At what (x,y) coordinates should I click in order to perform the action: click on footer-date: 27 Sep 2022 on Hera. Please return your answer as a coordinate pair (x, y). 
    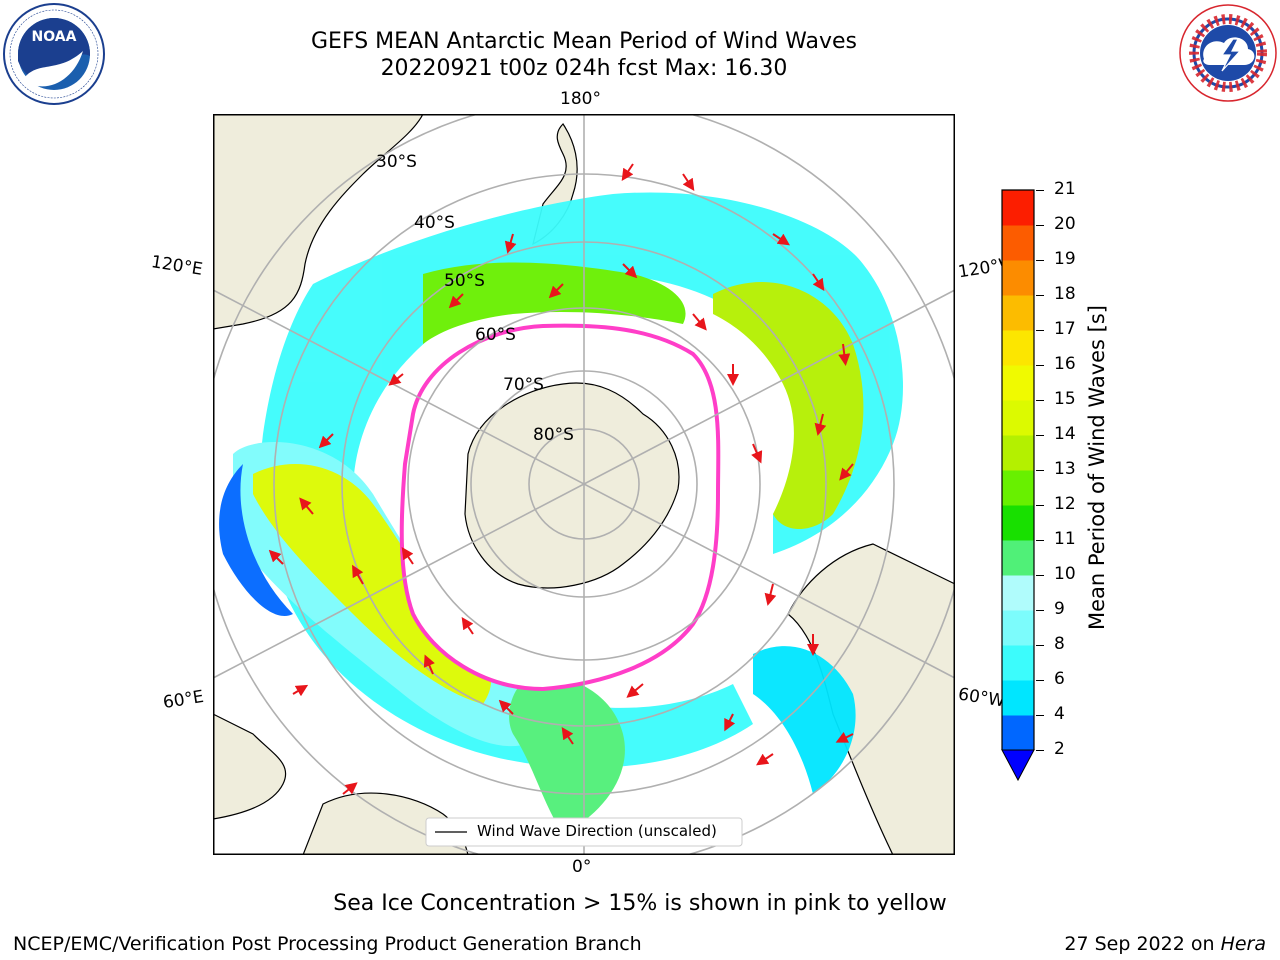
    Looking at the image, I should click on (1165, 944).